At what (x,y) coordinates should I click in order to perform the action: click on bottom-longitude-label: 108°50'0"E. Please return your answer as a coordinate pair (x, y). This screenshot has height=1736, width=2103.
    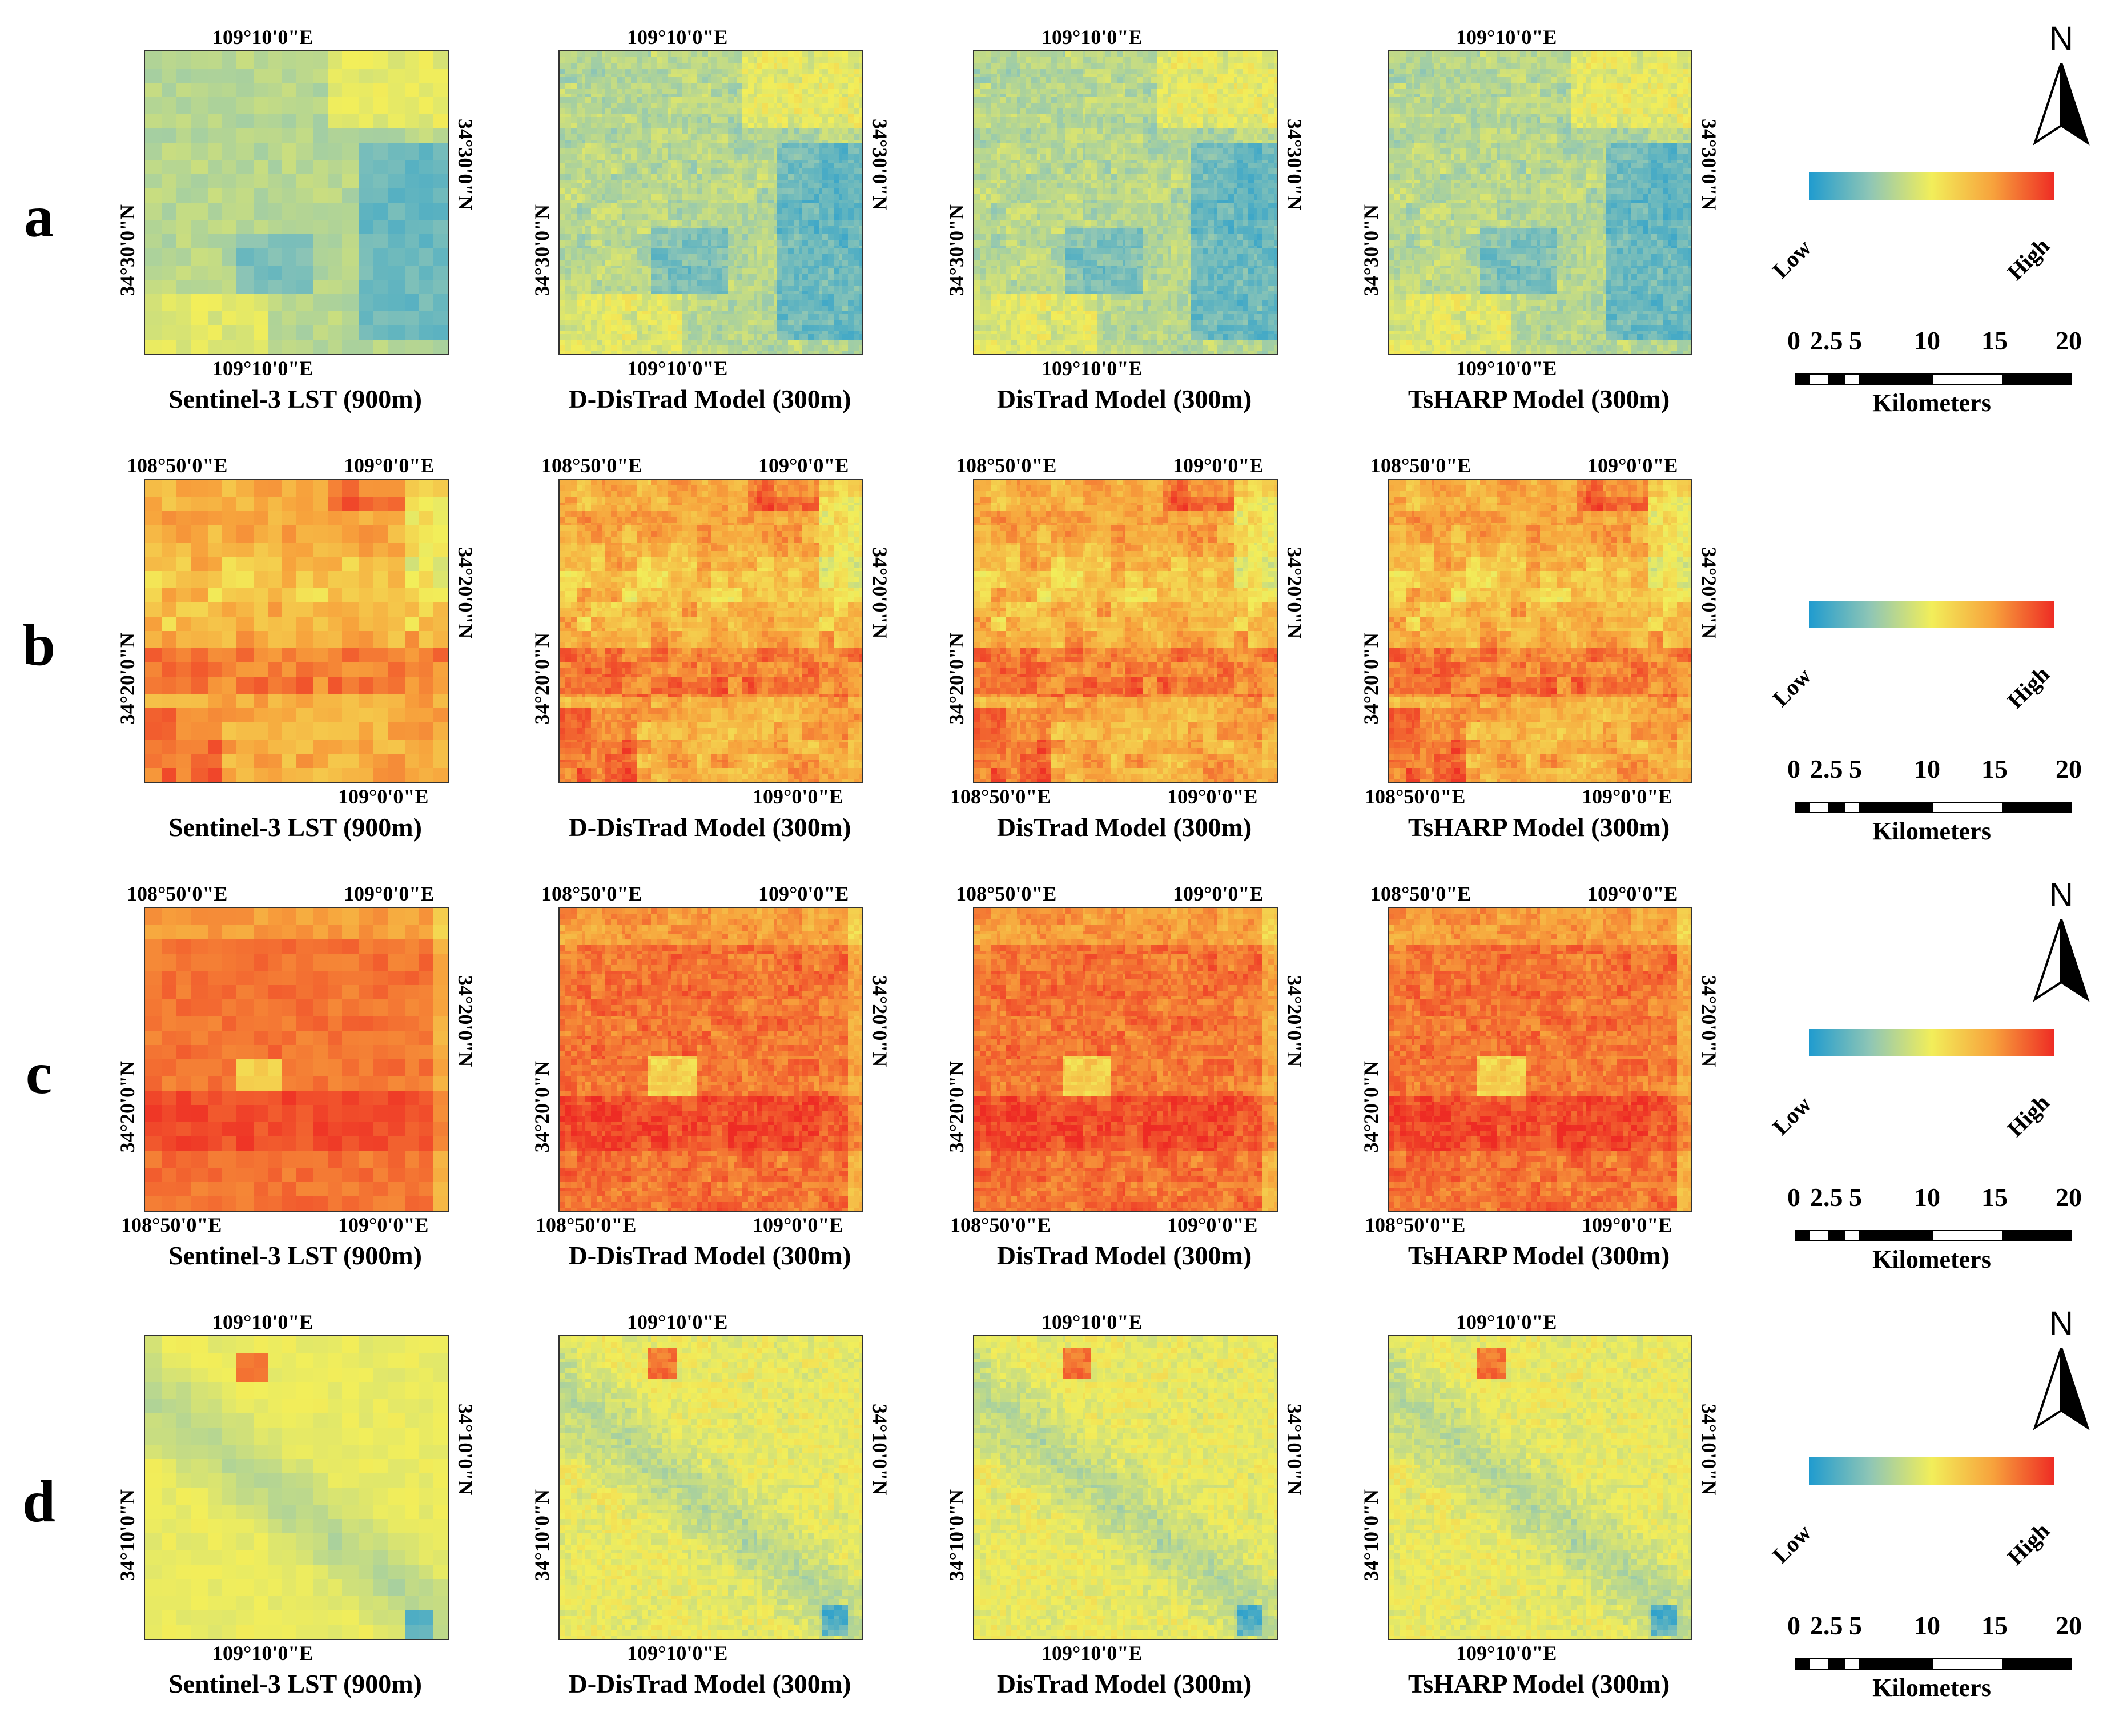
    Looking at the image, I should click on (1000, 1224).